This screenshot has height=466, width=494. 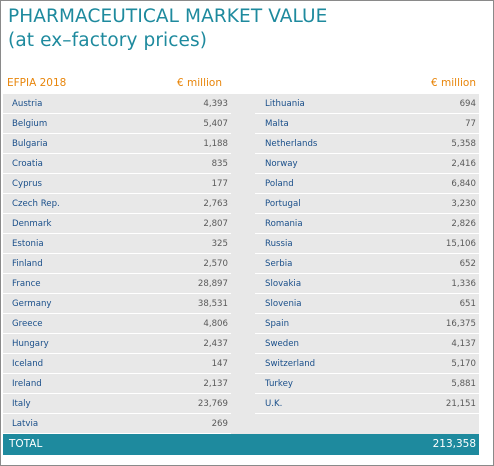 I want to click on table-row: Serbia 652, so click(x=367, y=264).